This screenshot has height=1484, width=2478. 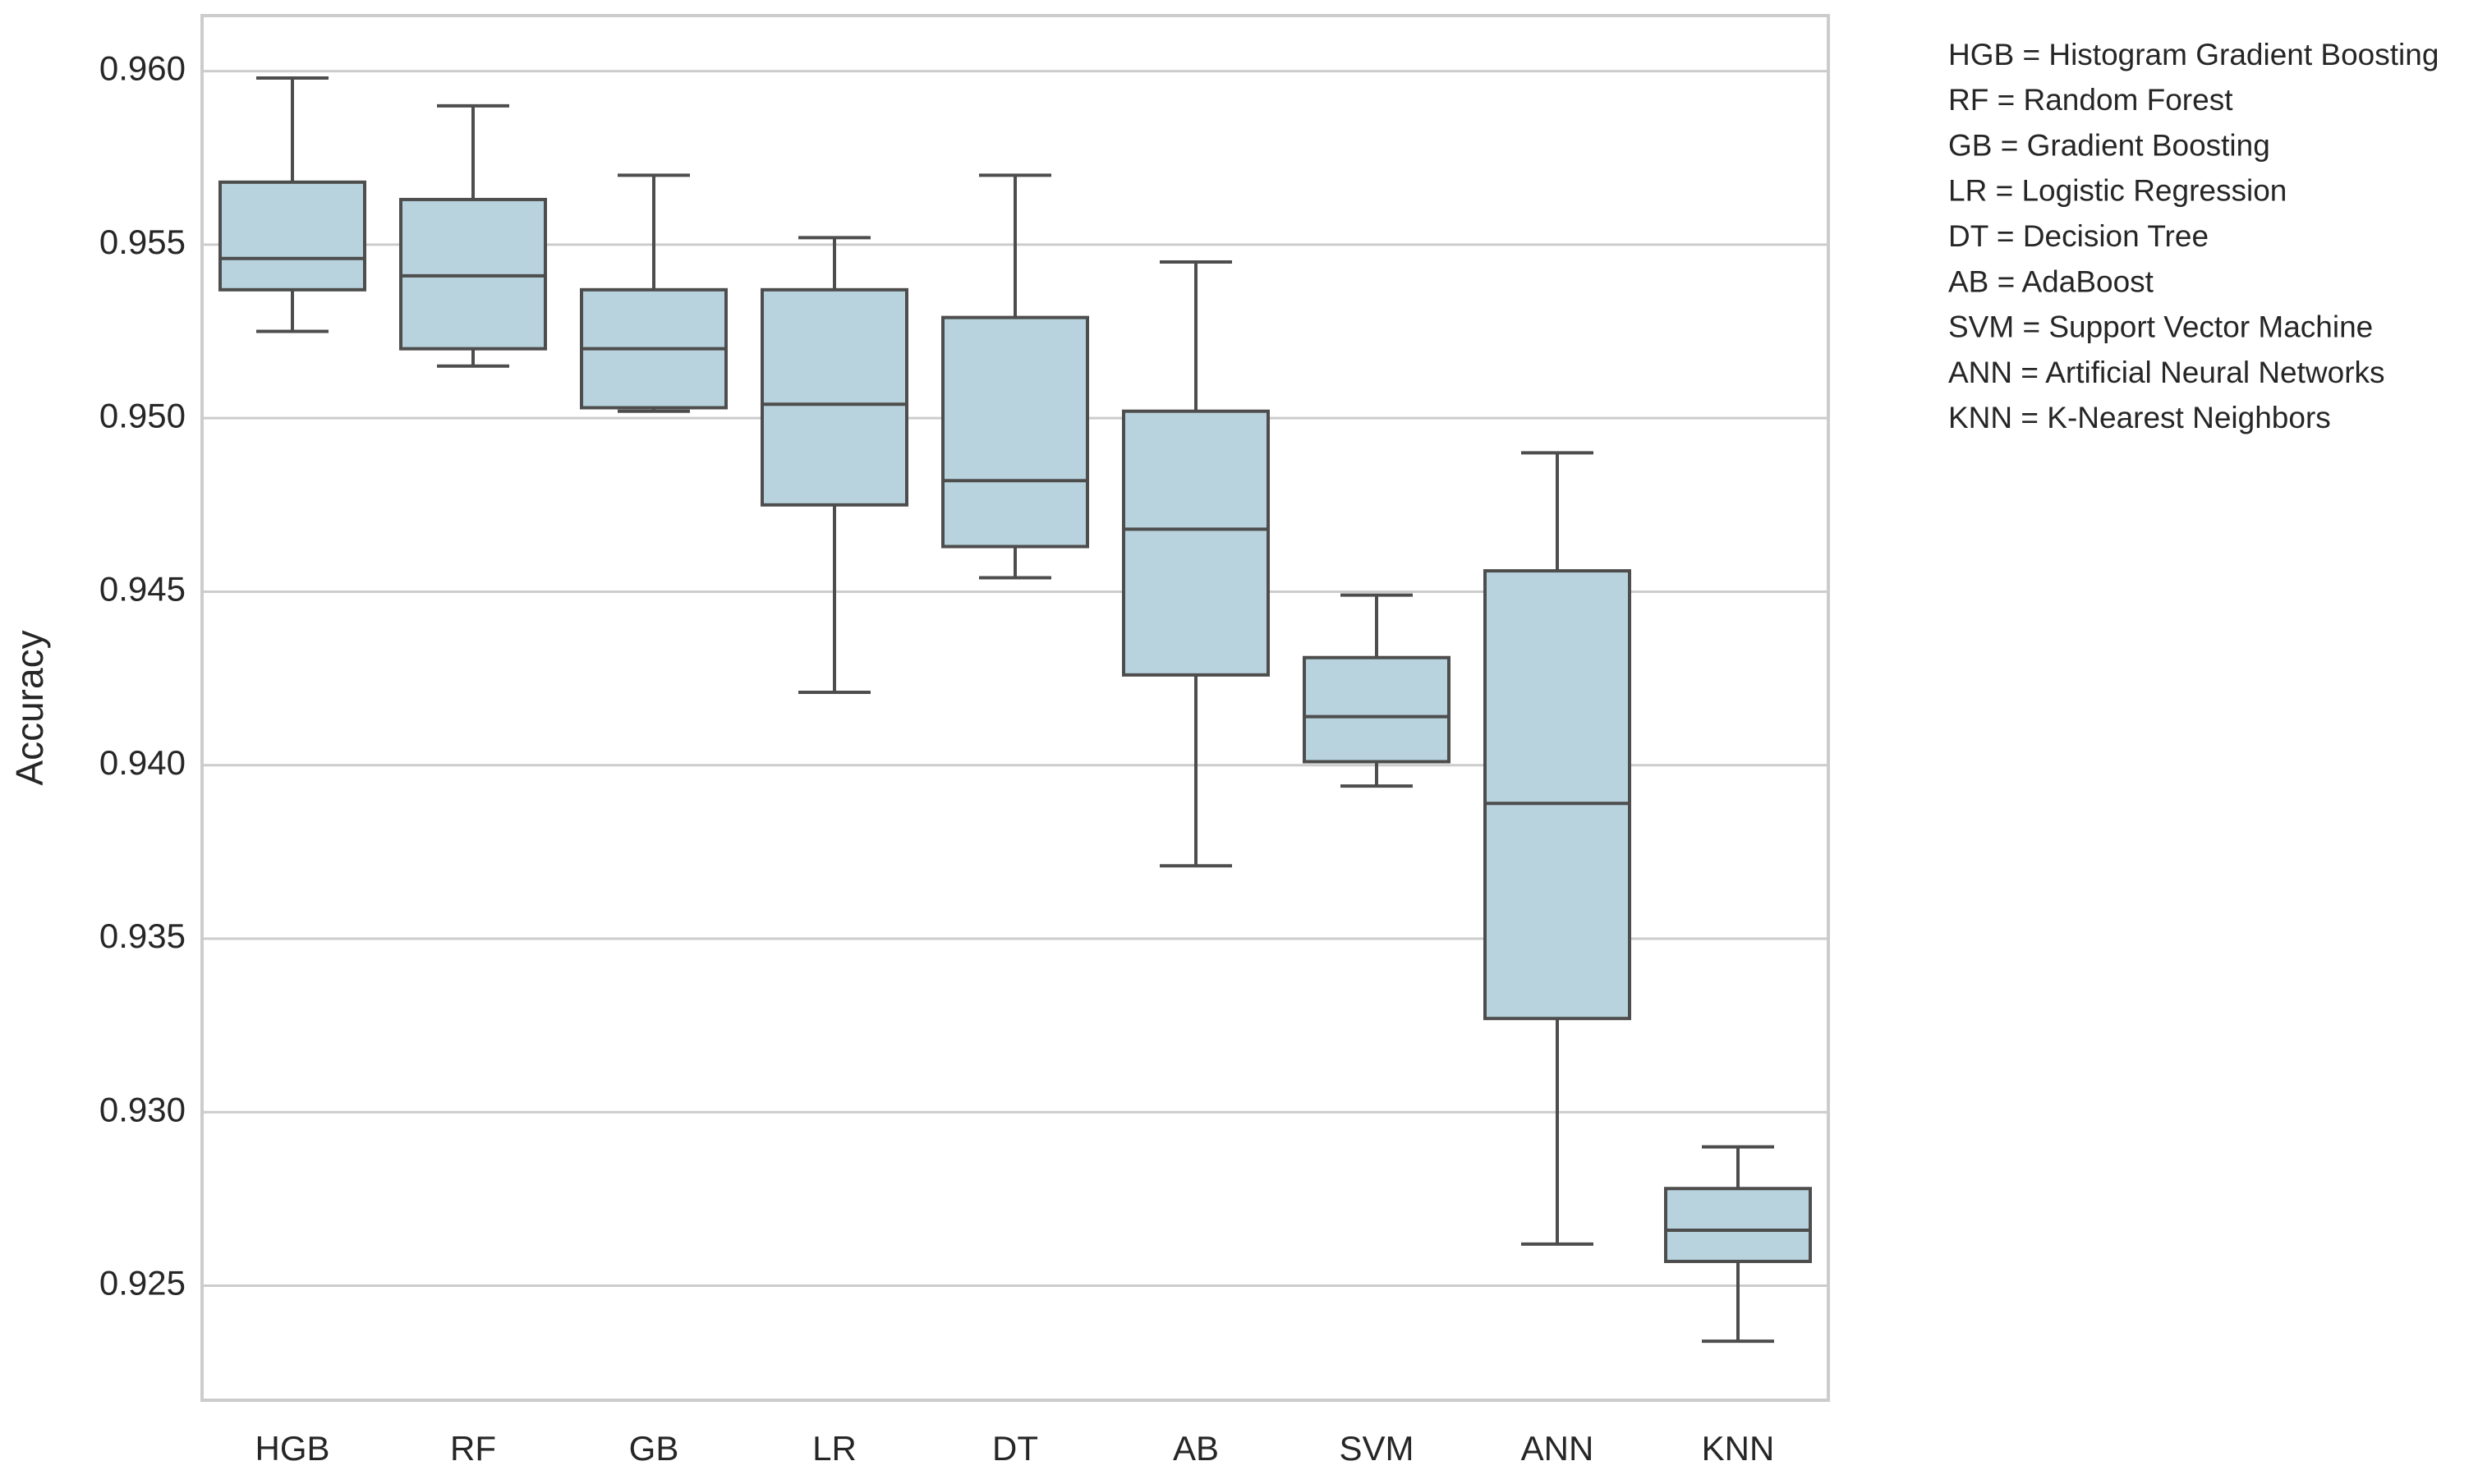 What do you see at coordinates (2160, 327) in the screenshot?
I see `legend-note: SVM = Support Vector Machine` at bounding box center [2160, 327].